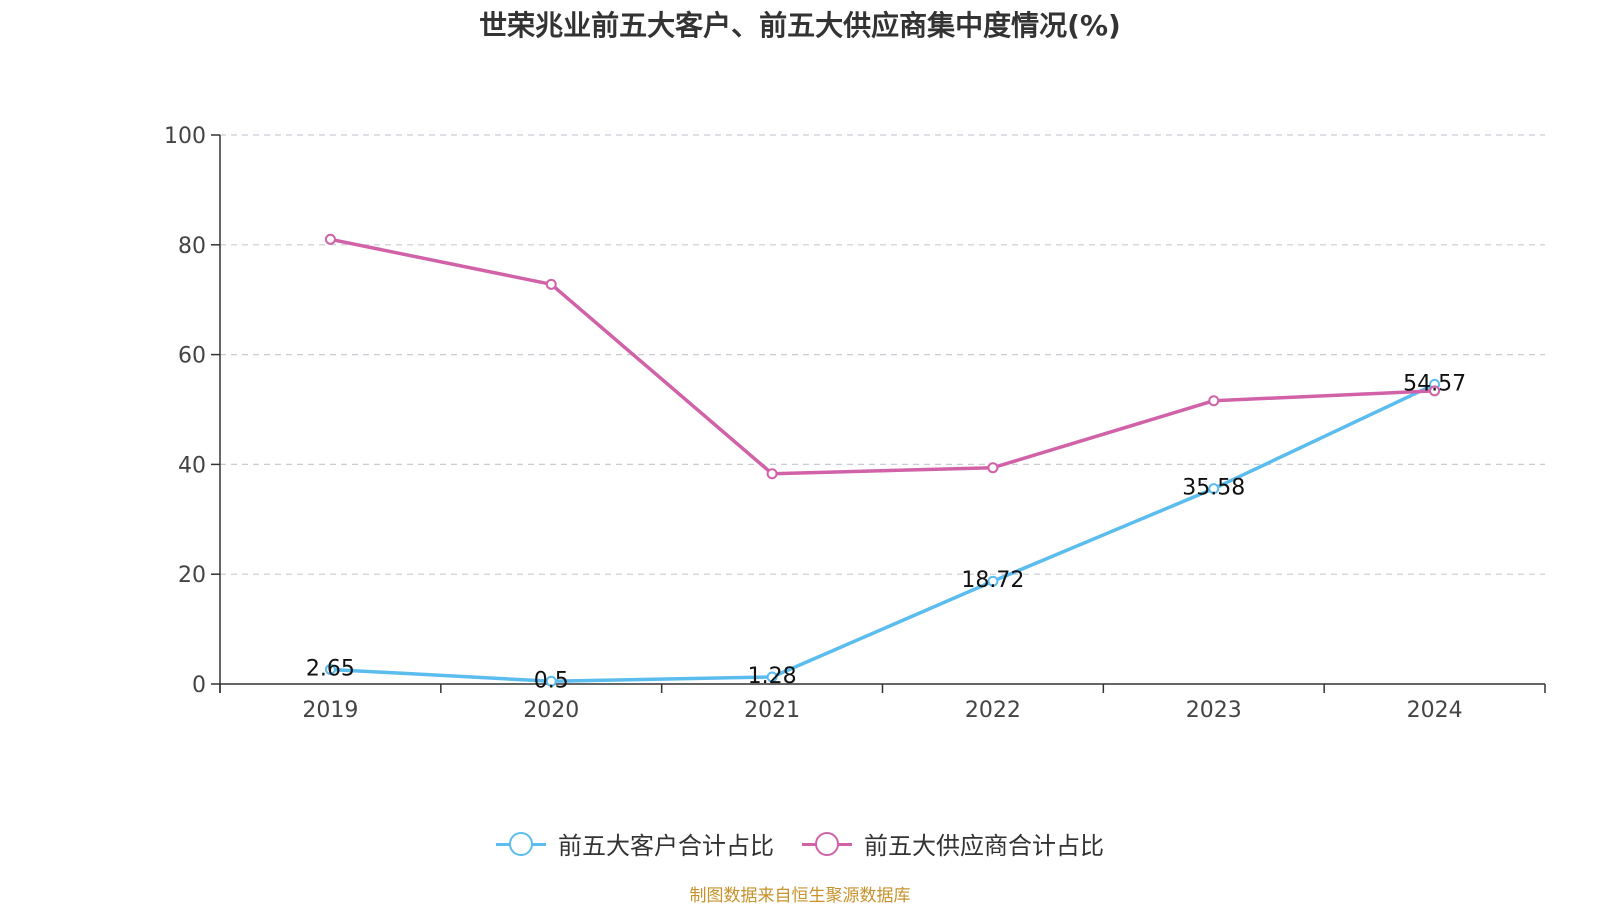 This screenshot has width=1600, height=906. What do you see at coordinates (330, 710) in the screenshot?
I see `tick-label-x-2019: 2019` at bounding box center [330, 710].